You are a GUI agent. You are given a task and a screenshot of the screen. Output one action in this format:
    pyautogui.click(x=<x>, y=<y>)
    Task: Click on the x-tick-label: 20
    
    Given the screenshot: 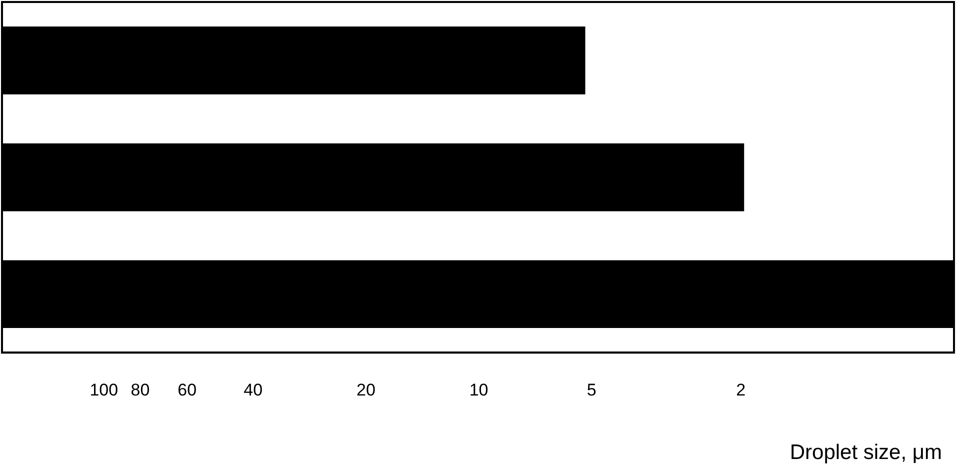 What is the action you would take?
    pyautogui.click(x=366, y=390)
    